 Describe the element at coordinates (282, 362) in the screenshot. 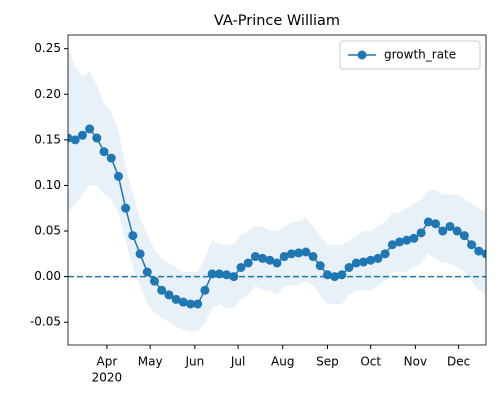

I see `x-tick-label: Aug` at that location.